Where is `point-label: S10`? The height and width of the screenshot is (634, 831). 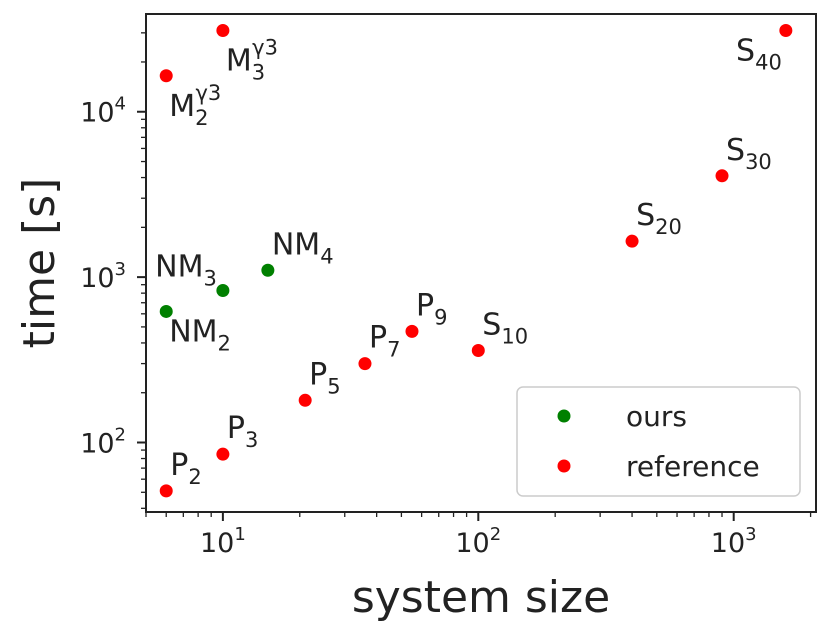 point-label: S10 is located at coordinates (505, 328).